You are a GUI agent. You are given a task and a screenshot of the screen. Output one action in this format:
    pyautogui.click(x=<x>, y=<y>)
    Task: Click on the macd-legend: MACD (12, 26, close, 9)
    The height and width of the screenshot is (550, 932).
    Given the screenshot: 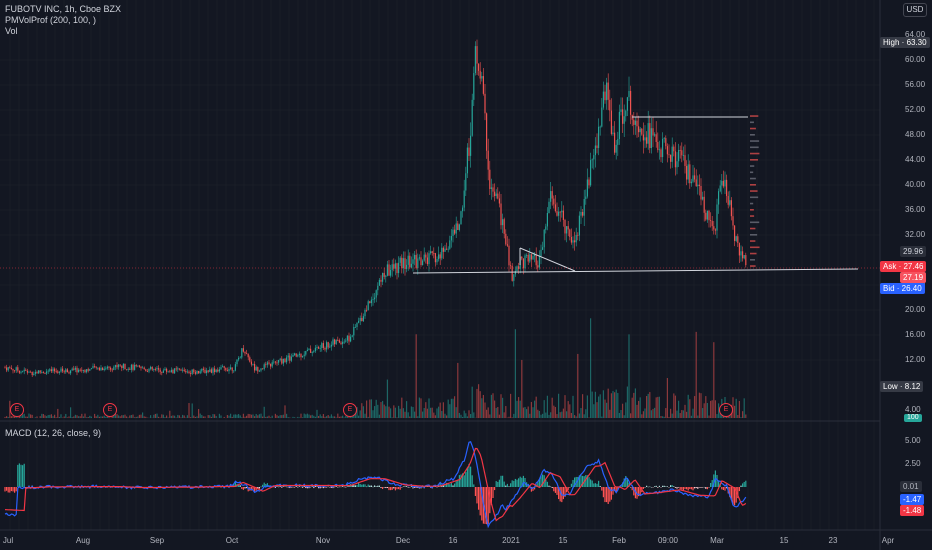 What is the action you would take?
    pyautogui.click(x=53, y=433)
    